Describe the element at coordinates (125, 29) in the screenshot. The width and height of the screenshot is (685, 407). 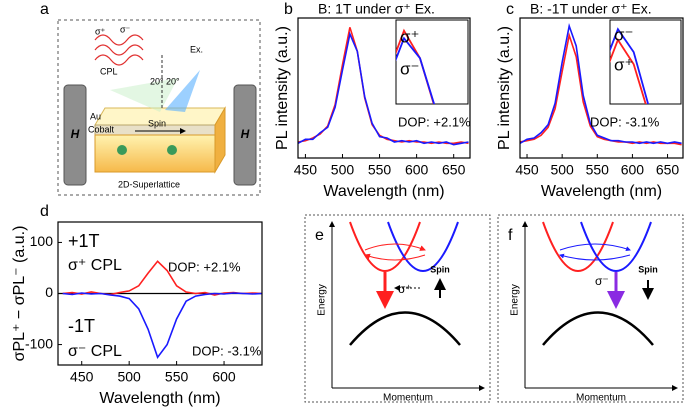
I see `sigma-label: σ⁻` at that location.